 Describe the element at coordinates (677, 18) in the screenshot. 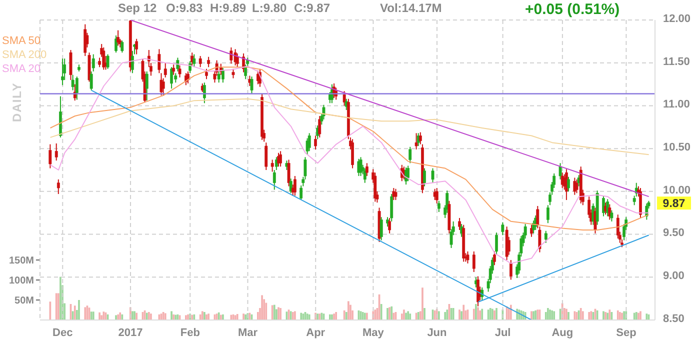

I see `y-tick-label: 12.00` at that location.